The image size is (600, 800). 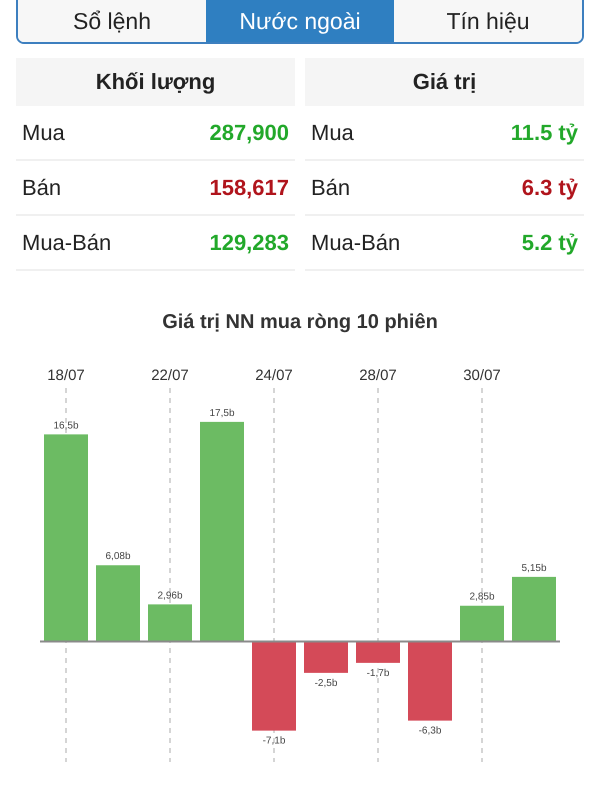 What do you see at coordinates (430, 731) in the screenshot?
I see `data-label: -6,3b` at bounding box center [430, 731].